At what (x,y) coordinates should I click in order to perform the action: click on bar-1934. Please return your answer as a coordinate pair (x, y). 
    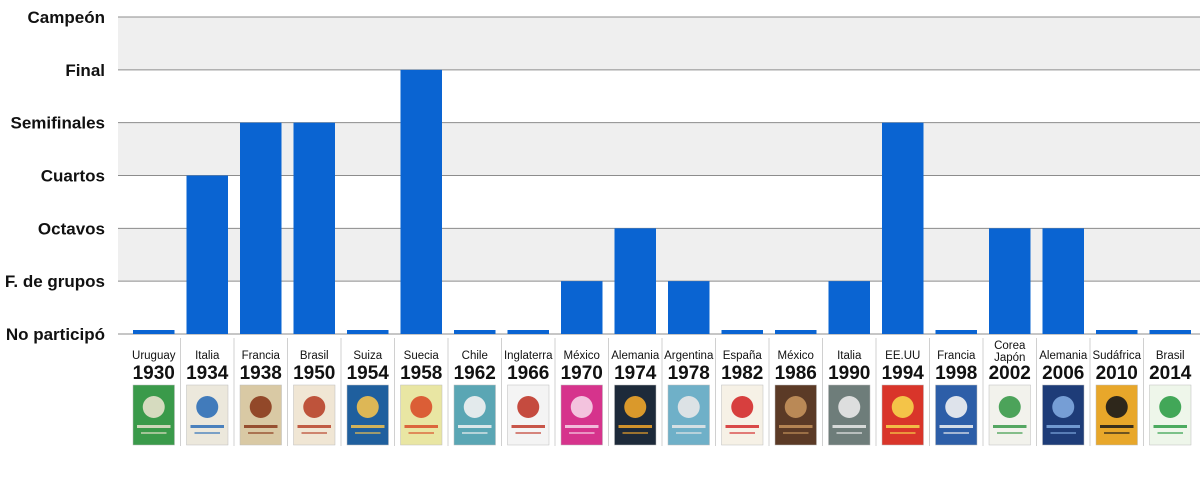
    Looking at the image, I should click on (207, 254).